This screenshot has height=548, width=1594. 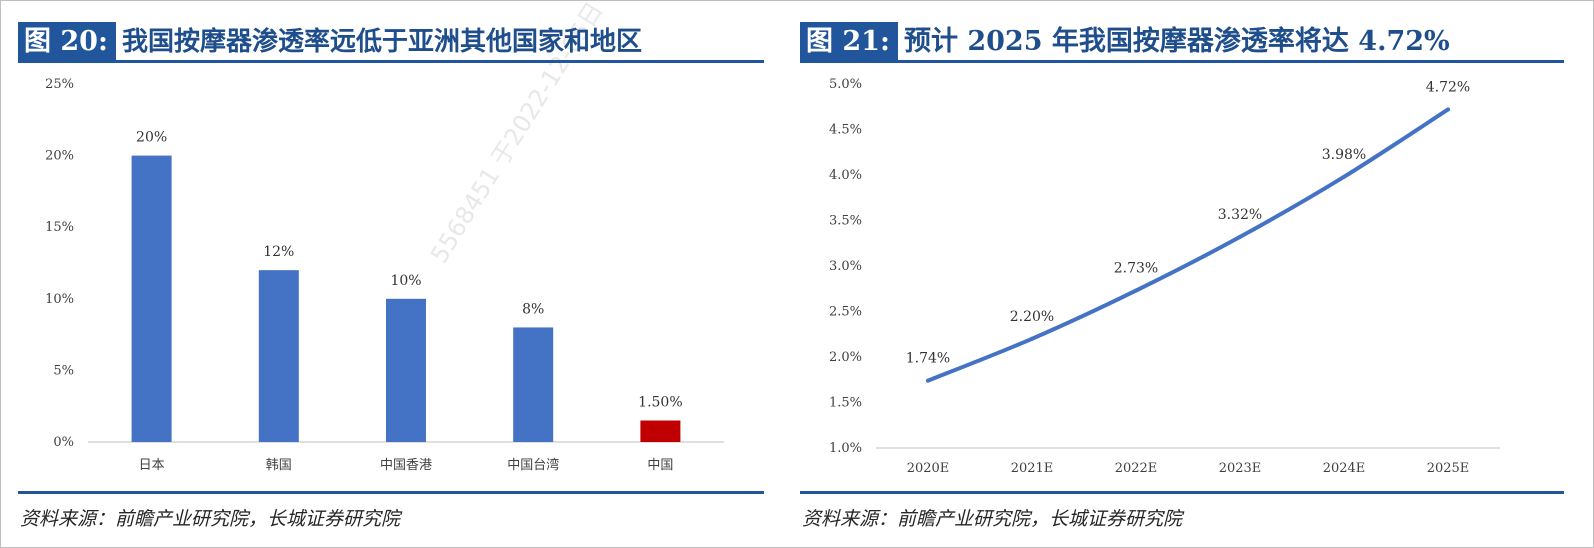 I want to click on data-label: 4.72%, so click(x=1448, y=87).